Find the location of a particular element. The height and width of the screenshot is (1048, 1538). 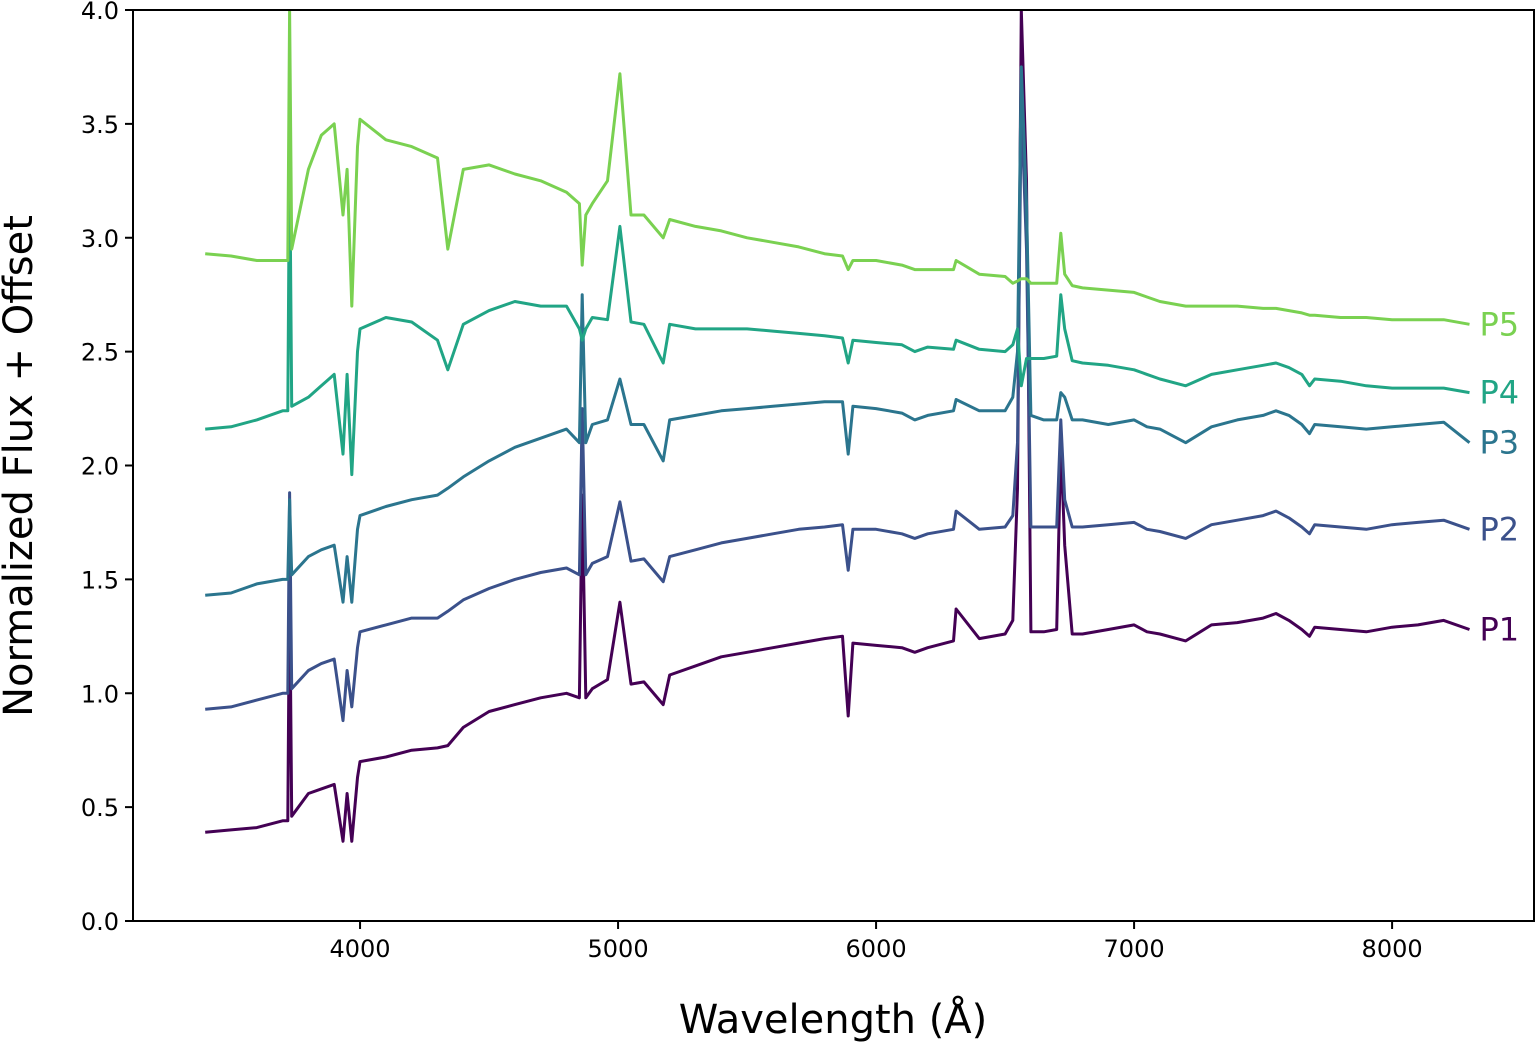

y-tick-label: 4.0 is located at coordinates (100, 12).